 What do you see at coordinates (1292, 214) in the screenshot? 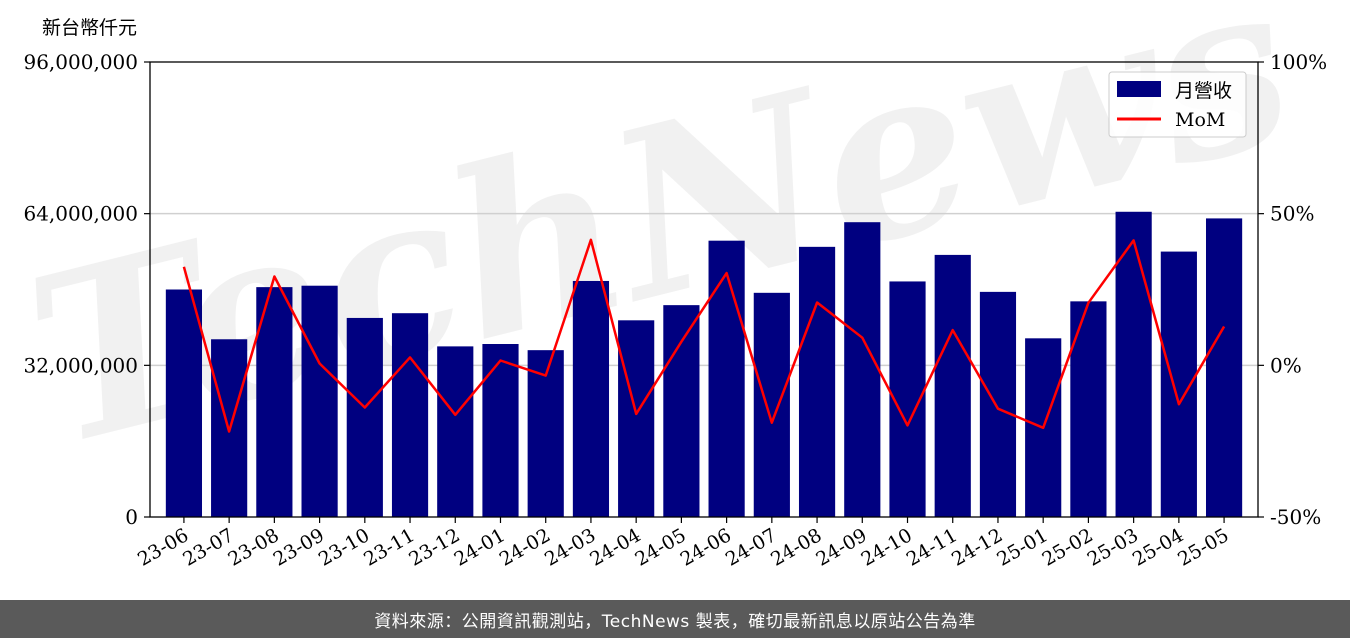
I see `y2-tick-label: 50%` at bounding box center [1292, 214].